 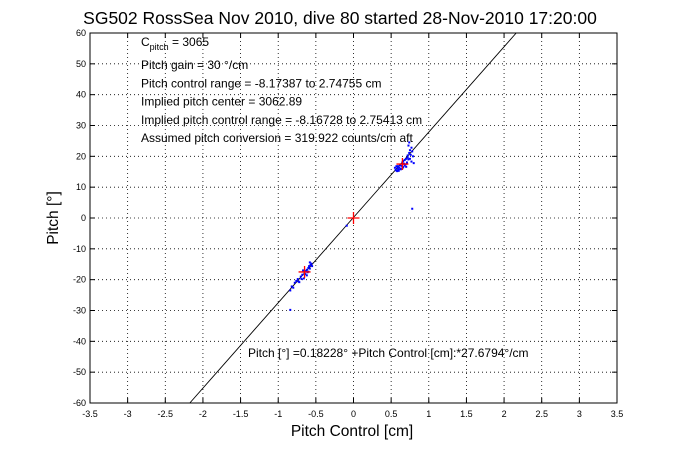 I want to click on y-tick-label: -60, so click(x=79, y=403).